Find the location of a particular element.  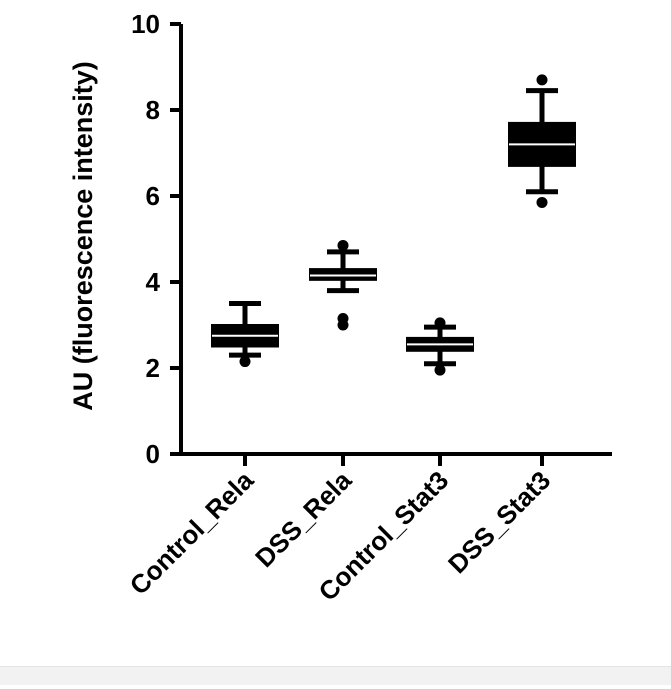

box-DSS_Stat3 is located at coordinates (542, 141).